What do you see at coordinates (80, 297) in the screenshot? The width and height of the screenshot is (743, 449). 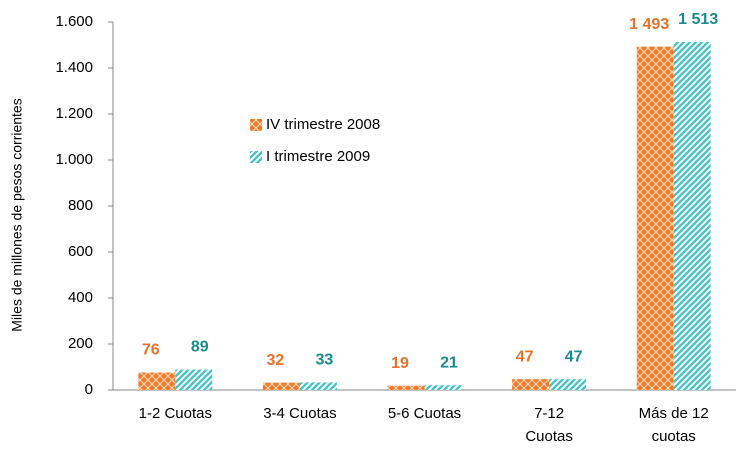 I see `y-tick-label: 400` at bounding box center [80, 297].